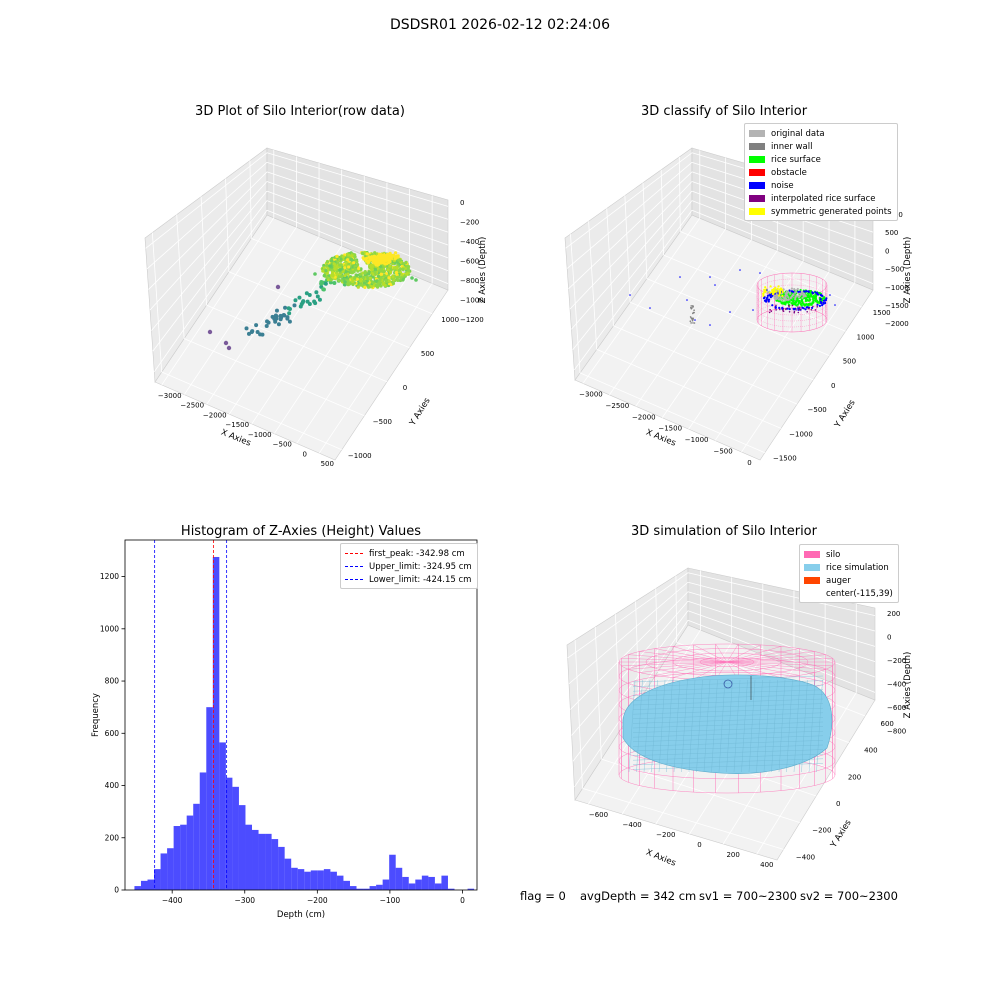  I want to click on y-tick-label: 800, so click(112, 681).